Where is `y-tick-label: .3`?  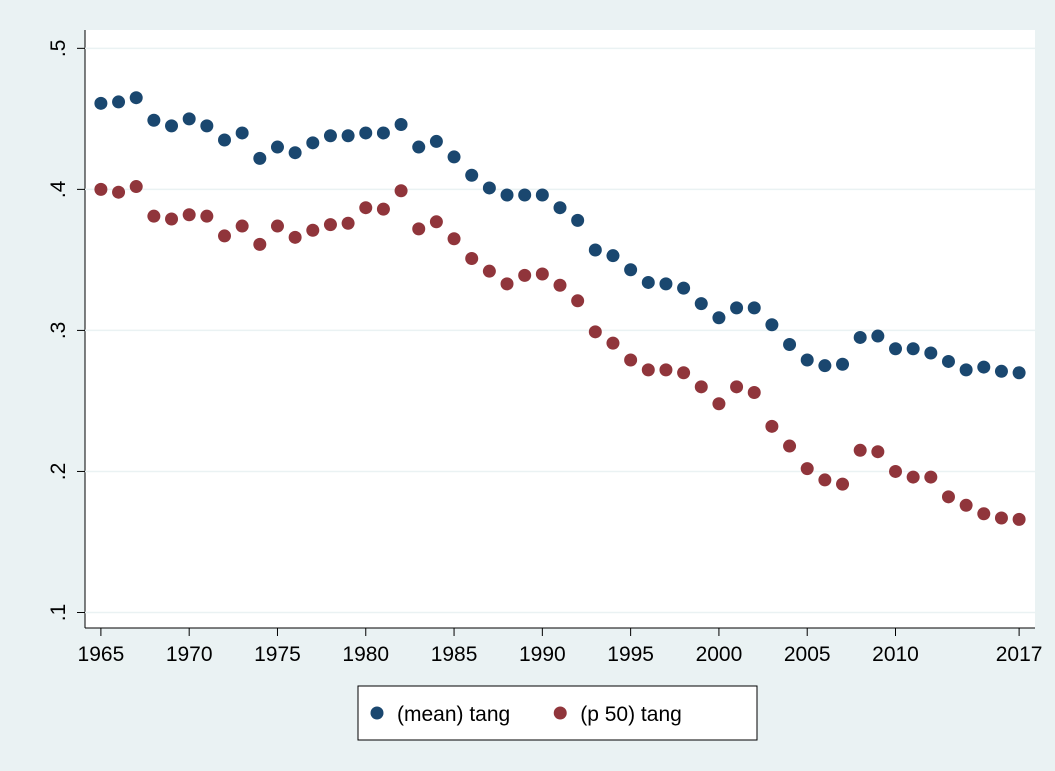
y-tick-label: .3 is located at coordinates (58, 331).